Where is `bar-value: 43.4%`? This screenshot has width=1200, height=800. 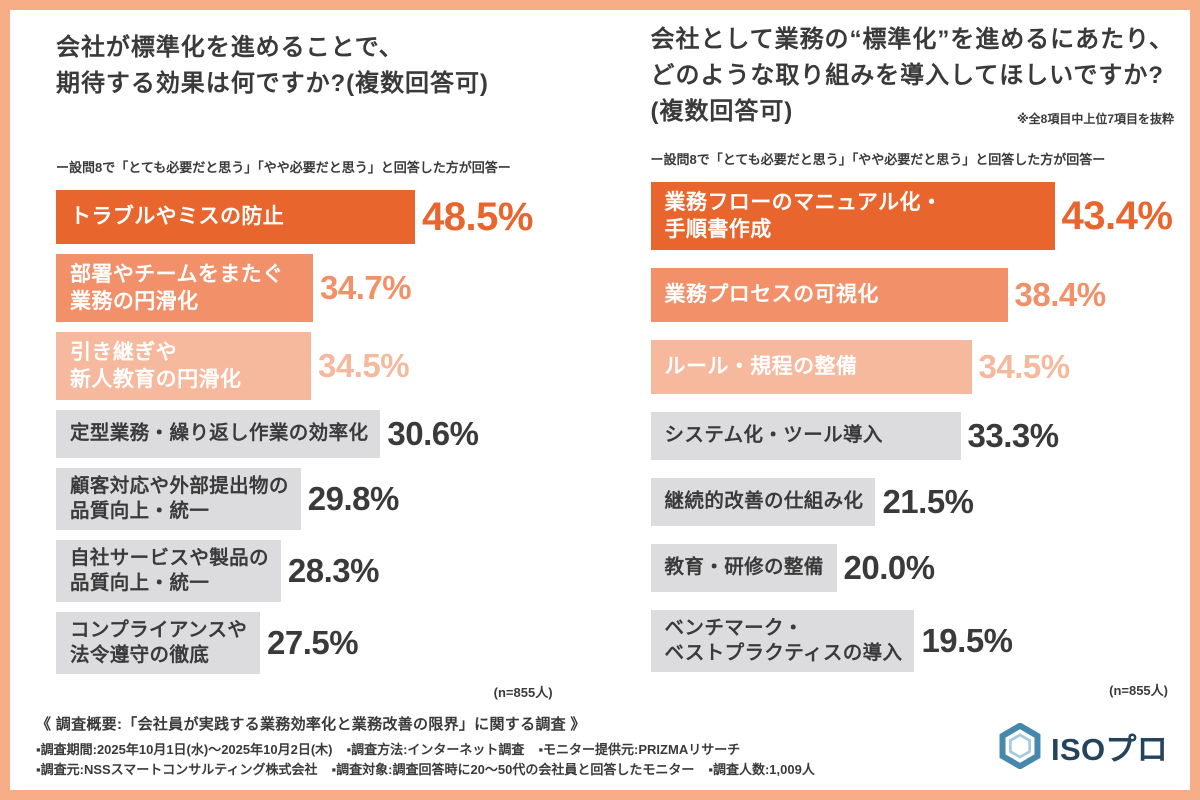 bar-value: 43.4% is located at coordinates (1117, 215).